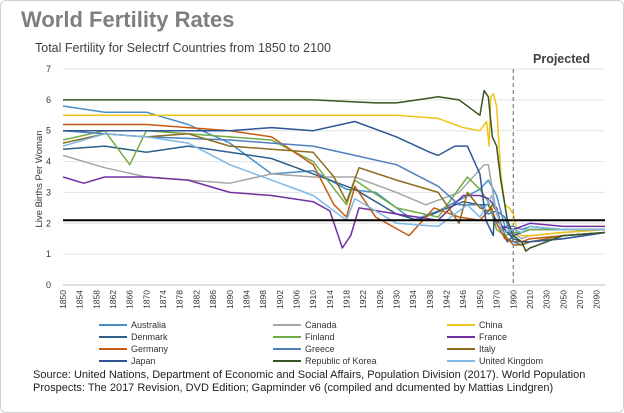 This screenshot has height=413, width=624. What do you see at coordinates (246, 299) in the screenshot?
I see `x-tick-label: 1894` at bounding box center [246, 299].